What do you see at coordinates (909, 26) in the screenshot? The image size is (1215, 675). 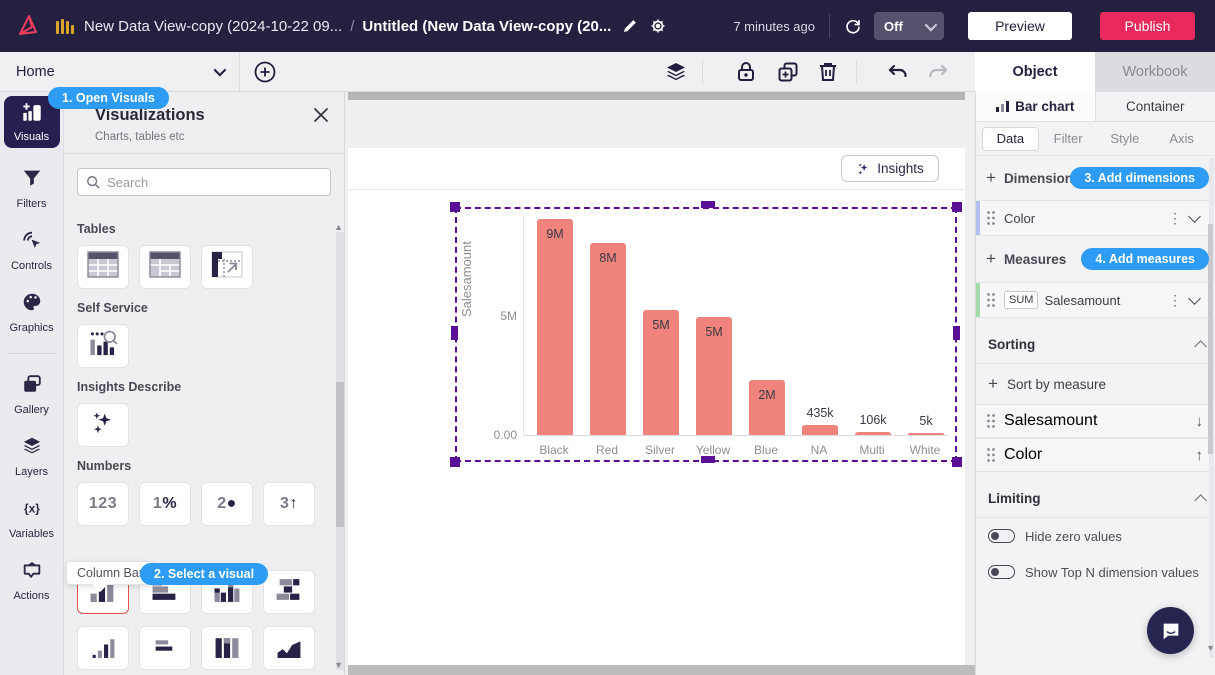 I see `autosave-dropdown: Off` at bounding box center [909, 26].